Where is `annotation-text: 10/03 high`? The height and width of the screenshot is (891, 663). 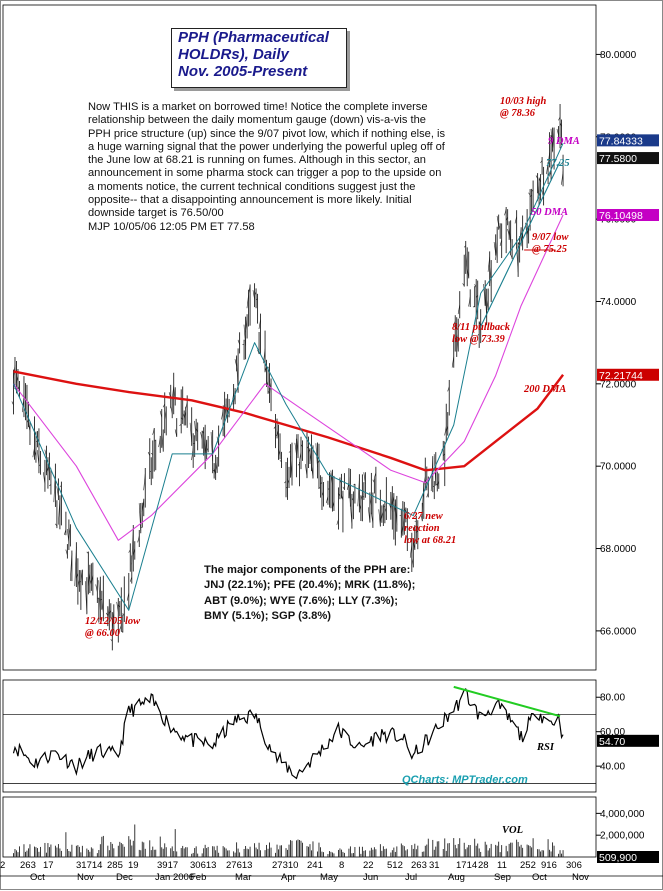 annotation-text: 10/03 high is located at coordinates (523, 101).